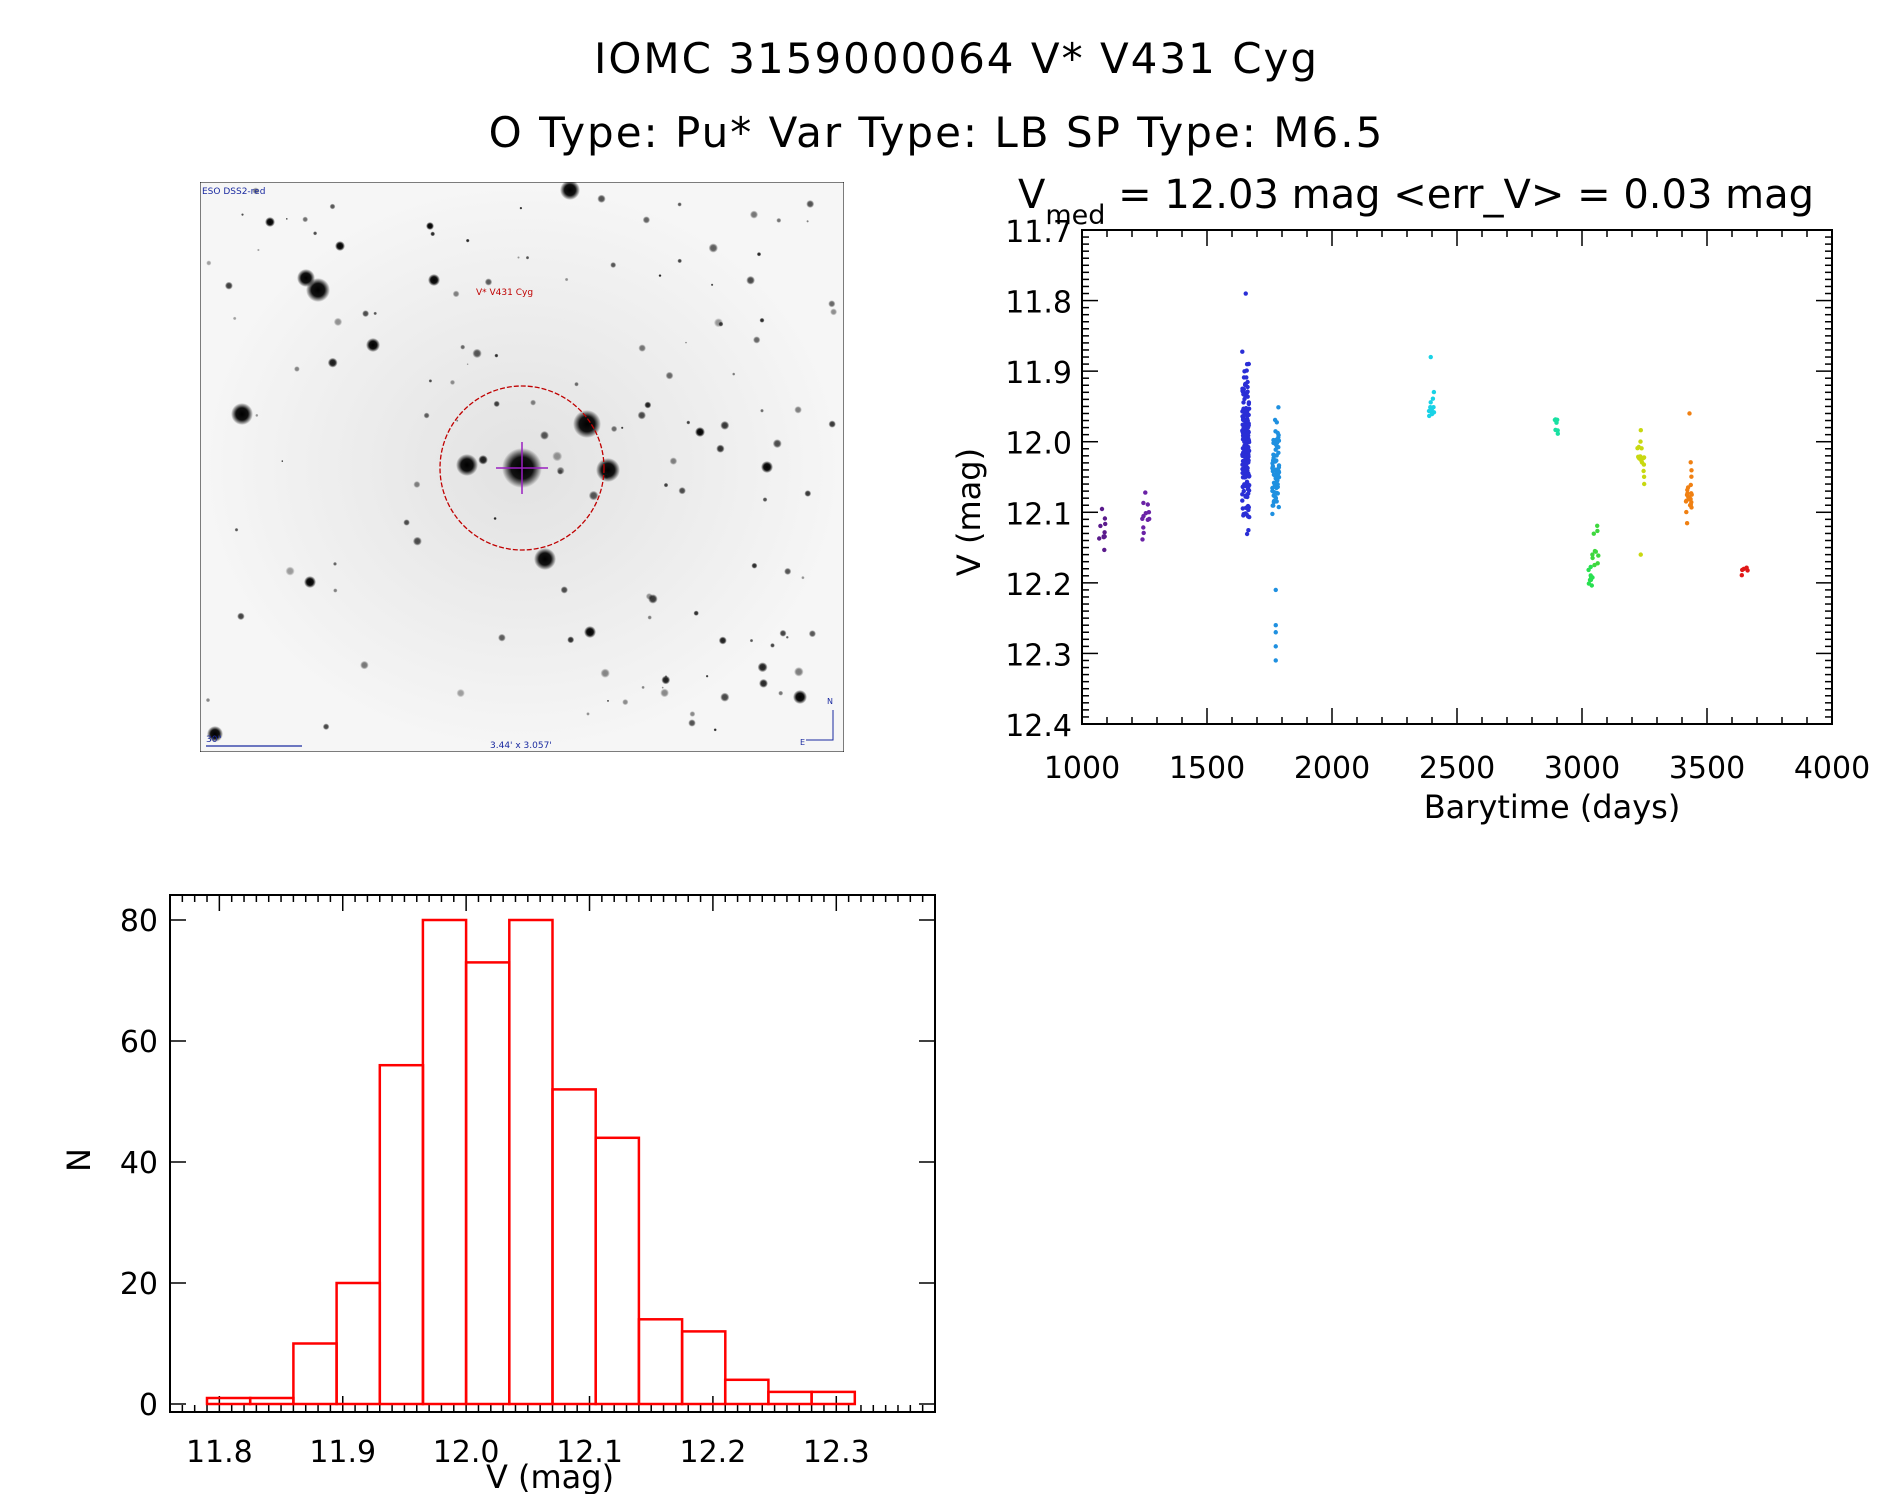 The width and height of the screenshot is (1889, 1494). Describe the element at coordinates (830, 701) in the screenshot. I see `north-label: N` at that location.